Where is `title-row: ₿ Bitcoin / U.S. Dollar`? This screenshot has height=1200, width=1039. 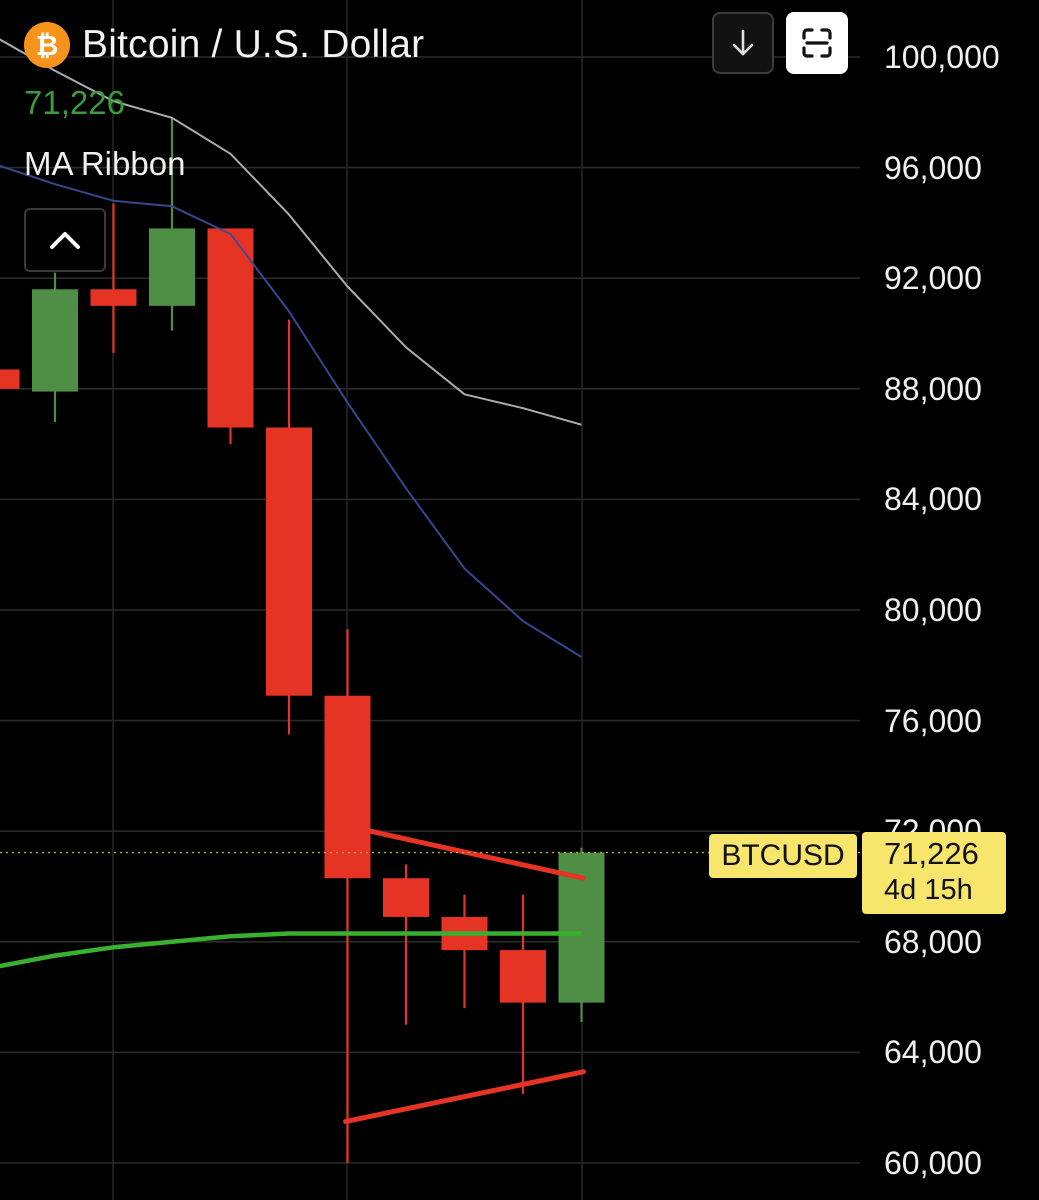
title-row: ₿ Bitcoin / U.S. Dollar is located at coordinates (224, 45).